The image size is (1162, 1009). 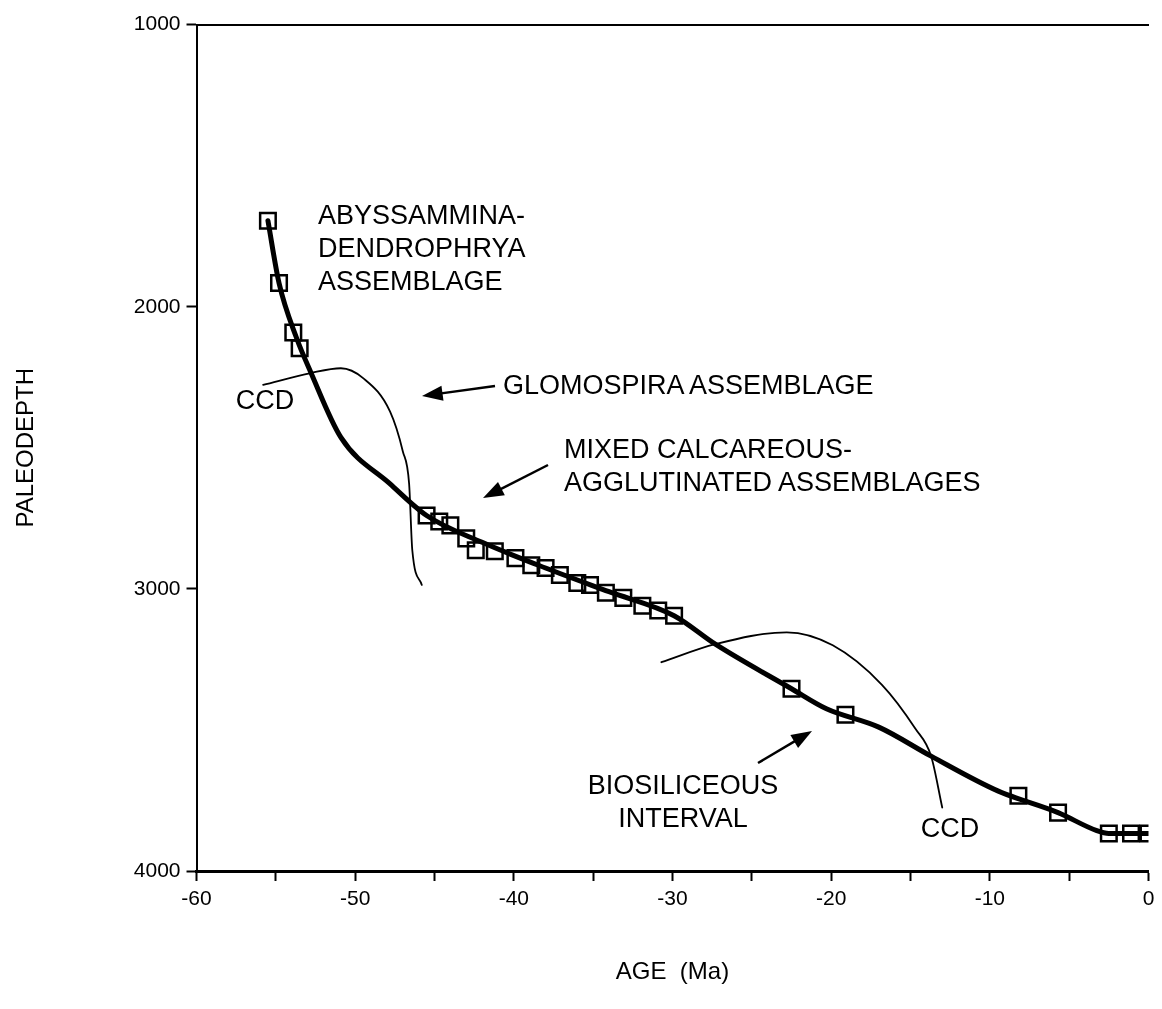 What do you see at coordinates (683, 801) in the screenshot?
I see `annotation: BIOSILICEOUS INTERVAL` at bounding box center [683, 801].